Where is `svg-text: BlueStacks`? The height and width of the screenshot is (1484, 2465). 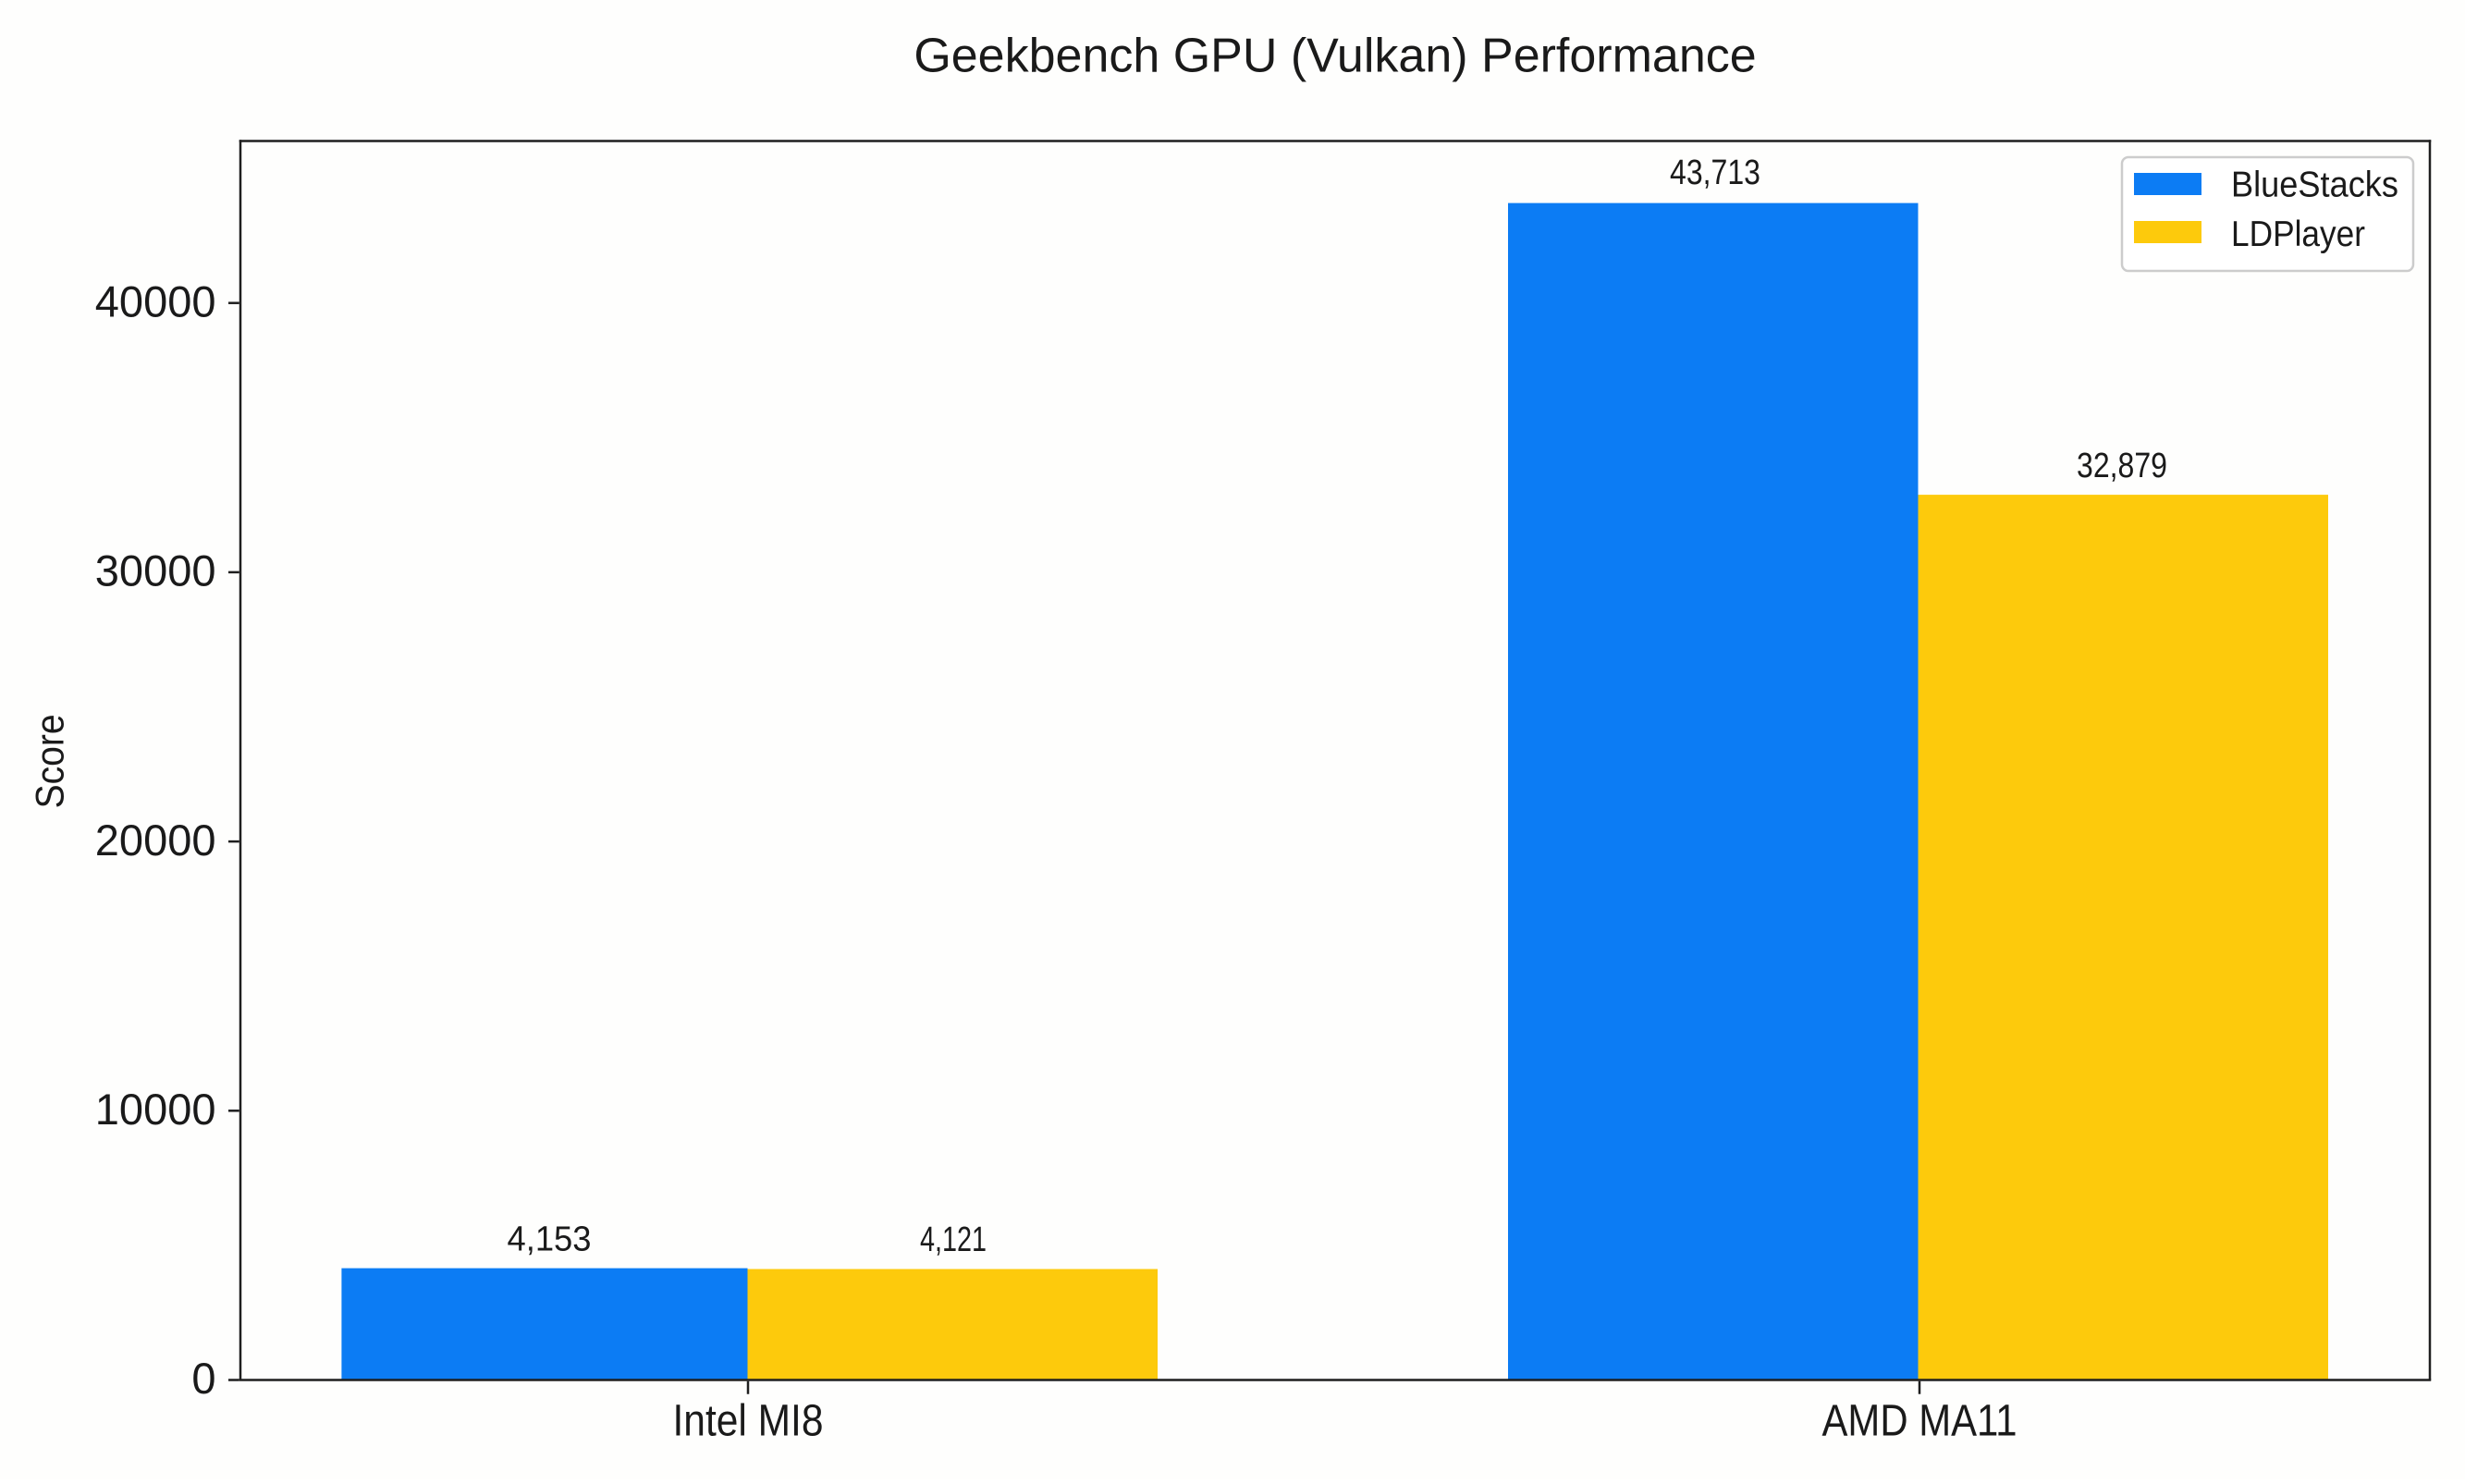
svg-text: BlueStacks is located at coordinates (2314, 185).